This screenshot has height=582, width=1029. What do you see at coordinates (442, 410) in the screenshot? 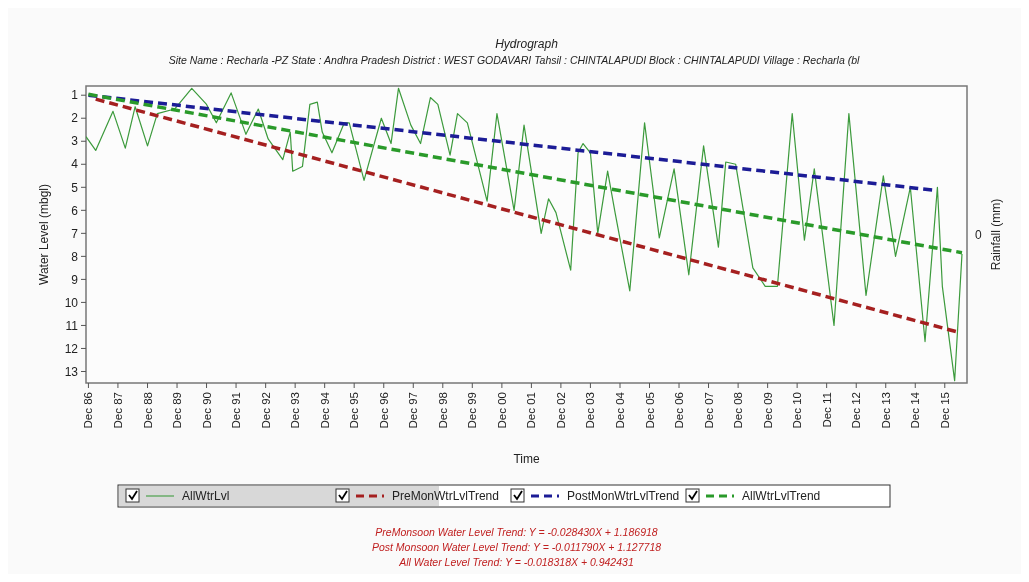
I see `x-tick-label: Dec 98` at bounding box center [442, 410].